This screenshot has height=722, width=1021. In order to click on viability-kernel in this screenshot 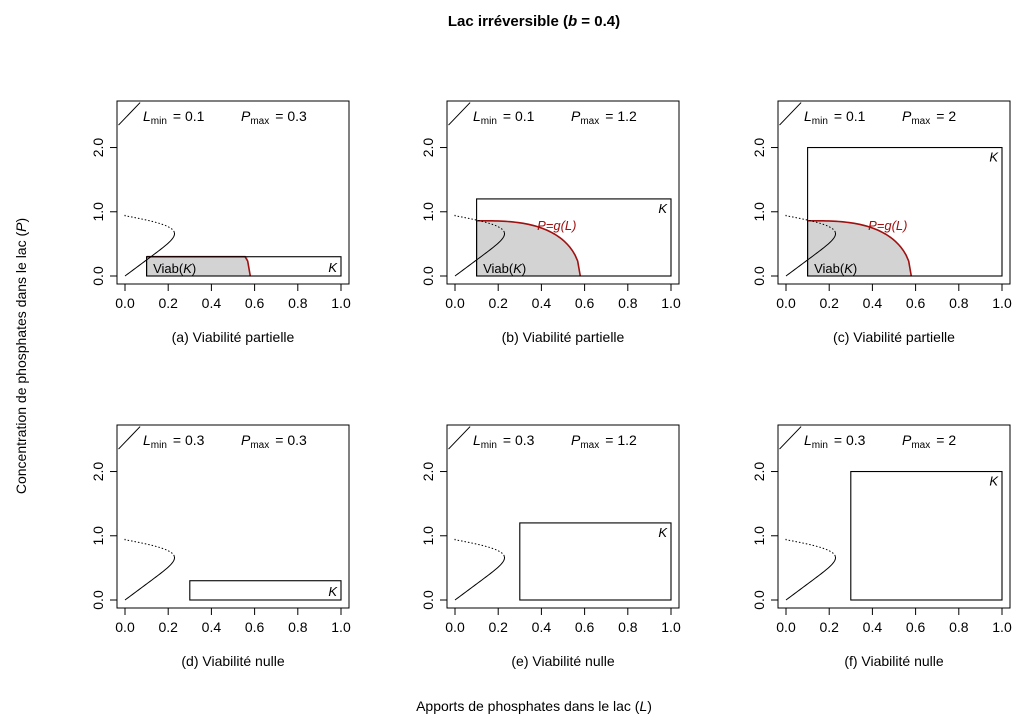, I will do `click(198, 266)`.